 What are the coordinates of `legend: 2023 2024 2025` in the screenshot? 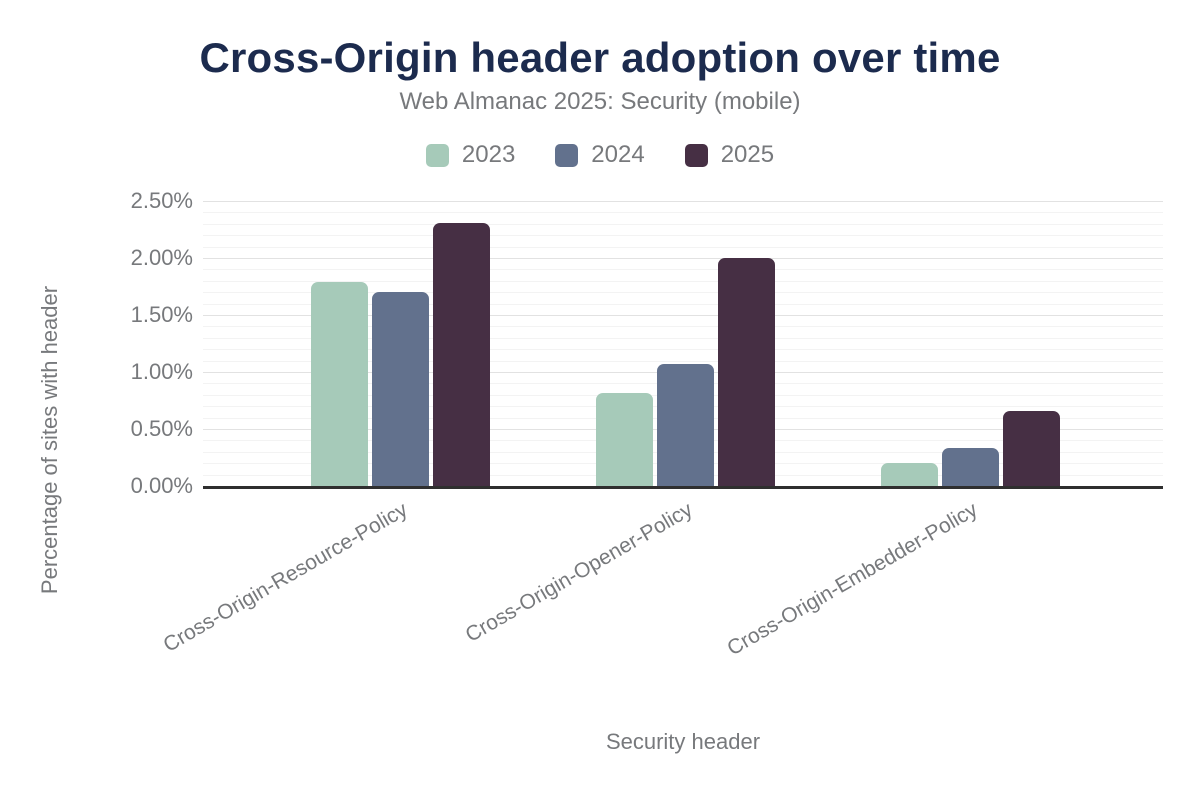 It's located at (600, 155).